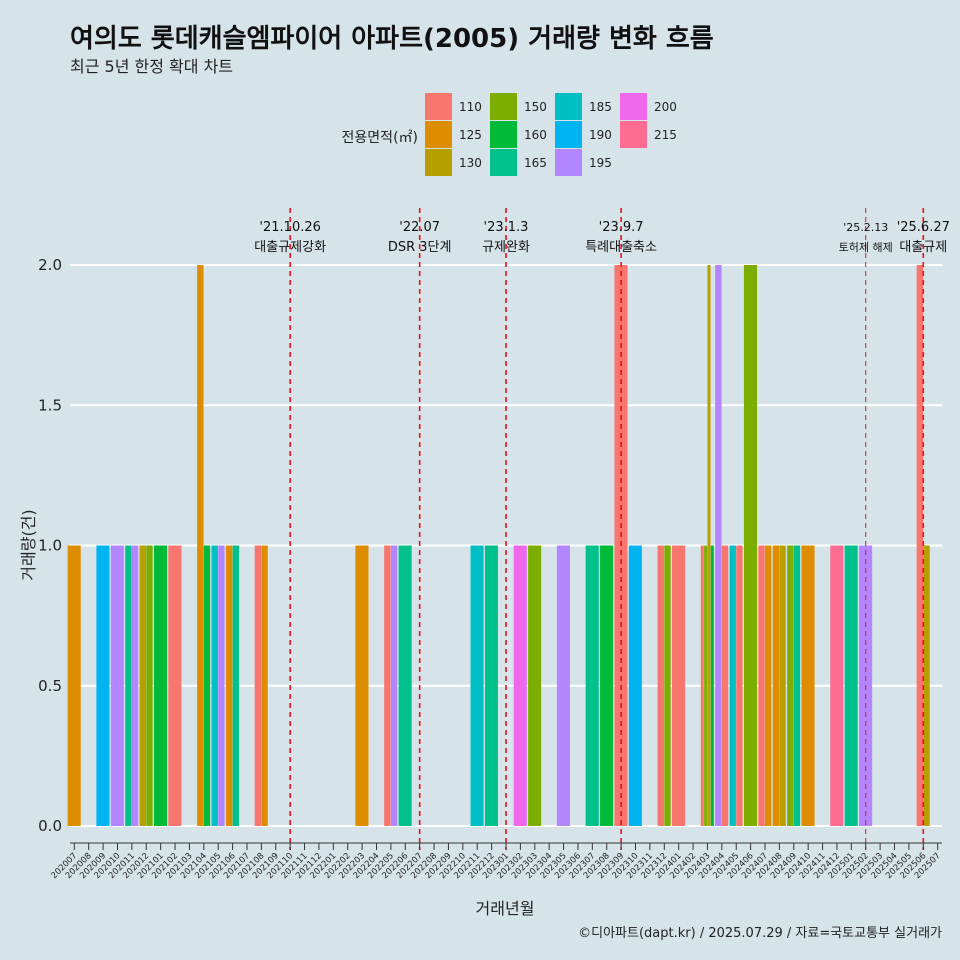  I want to click on chart-title: 여의도 롯데캐슬엠파이어 아파트(2005) 거래량 변화 흐름, so click(392, 39).